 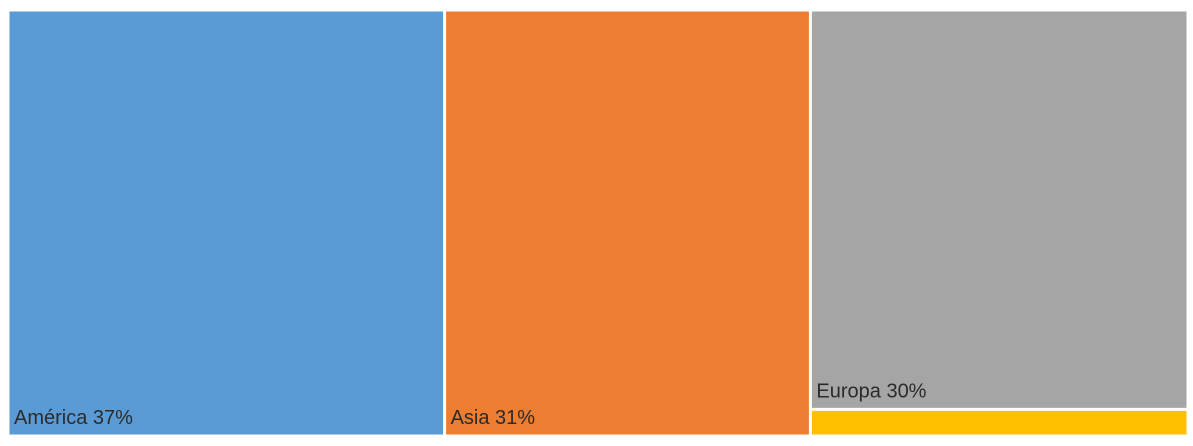 What do you see at coordinates (999, 422) in the screenshot?
I see `treemap-tile-unlabeled` at bounding box center [999, 422].